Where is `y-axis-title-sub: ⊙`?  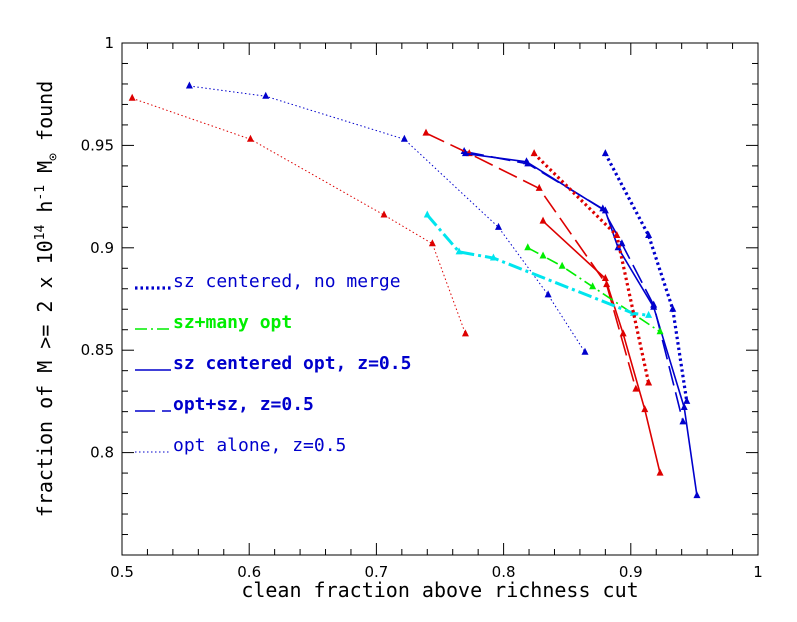
y-axis-title-sub: ⊙ is located at coordinates (53, 157).